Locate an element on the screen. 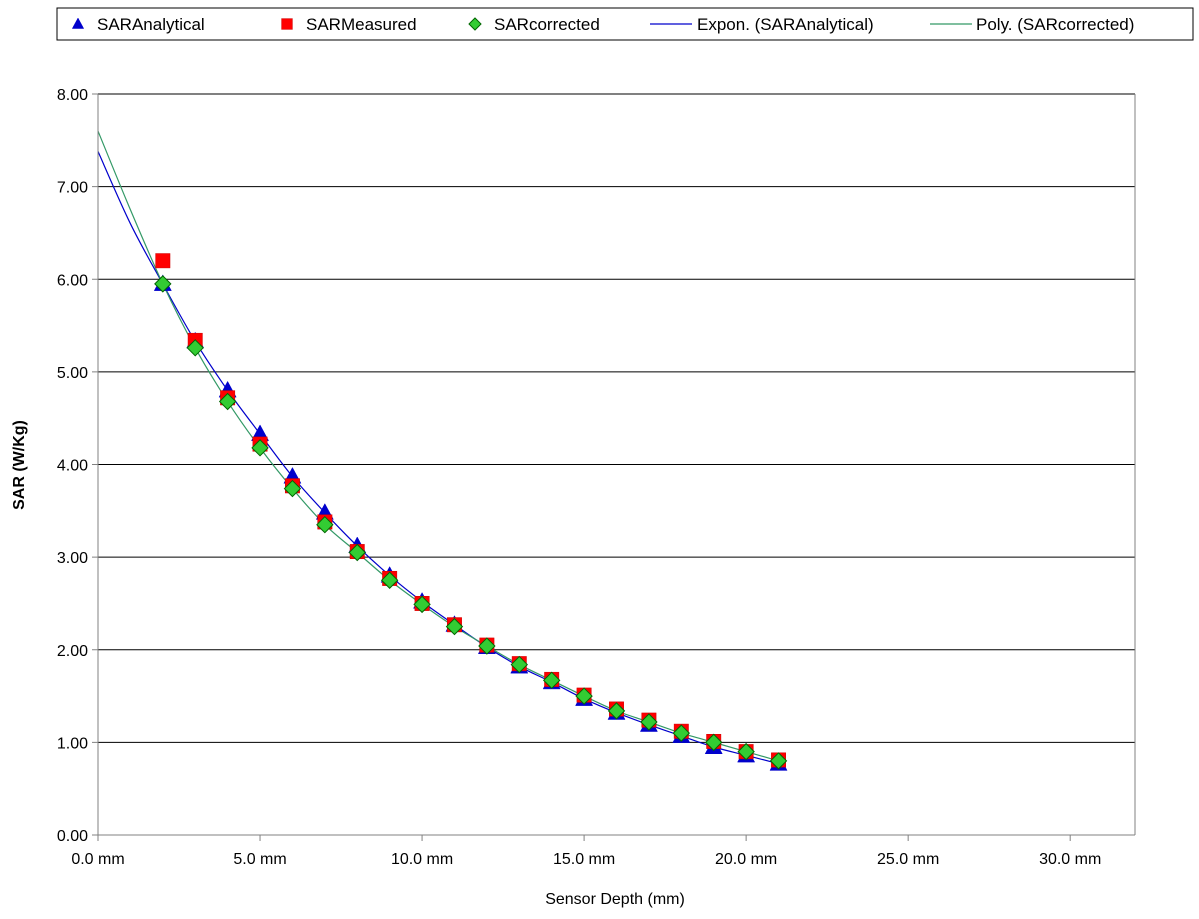  y-tick-label-4: 4.00 is located at coordinates (72, 466).